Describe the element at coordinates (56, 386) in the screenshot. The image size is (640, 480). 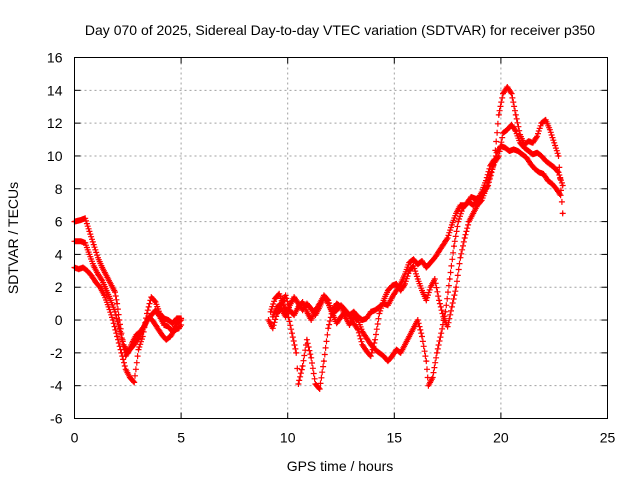
I see `y-tick-label: -4` at that location.